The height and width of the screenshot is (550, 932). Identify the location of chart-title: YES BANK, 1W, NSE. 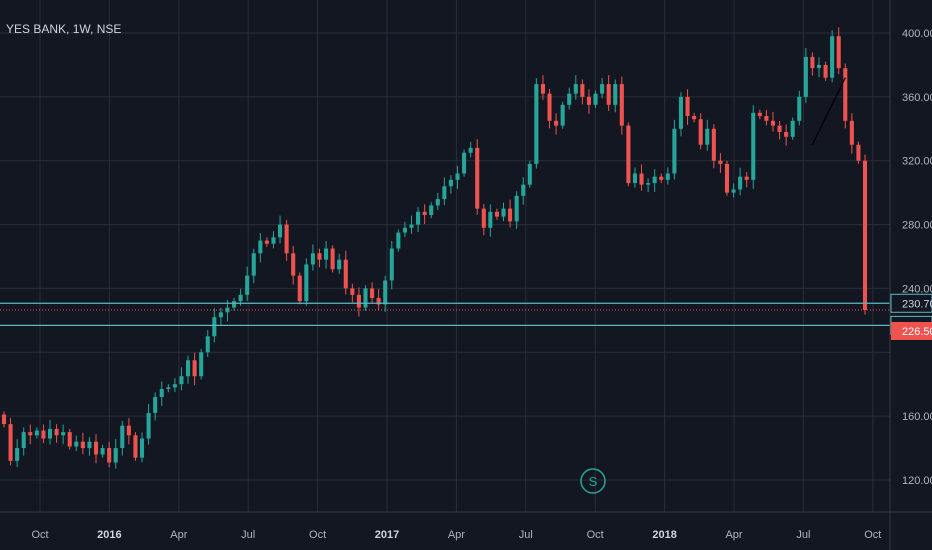
(64, 29).